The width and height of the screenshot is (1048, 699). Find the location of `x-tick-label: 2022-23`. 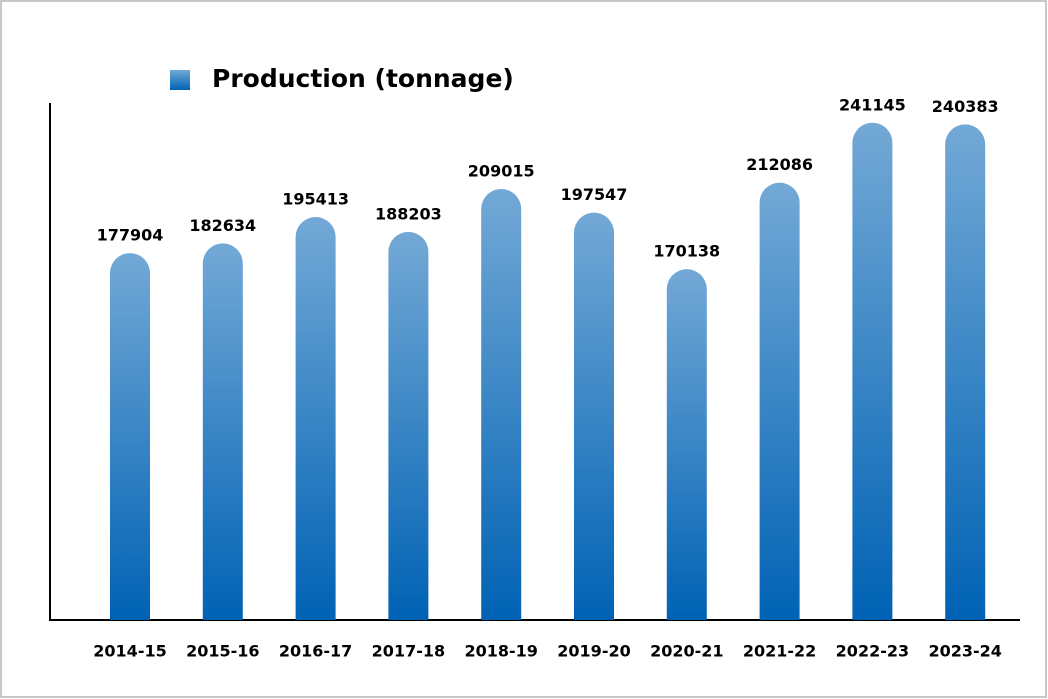

x-tick-label: 2022-23 is located at coordinates (872, 651).